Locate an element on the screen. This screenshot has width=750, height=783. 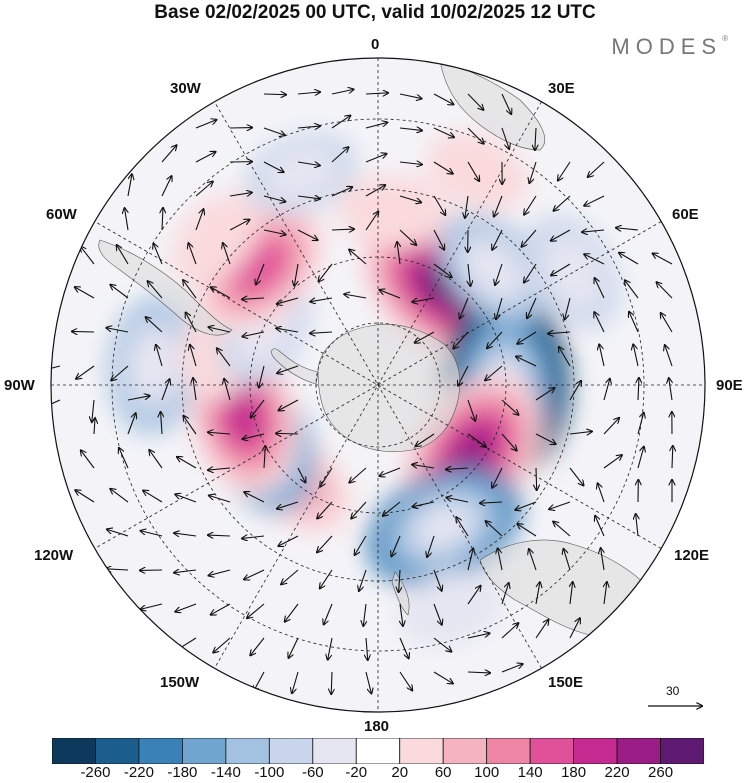
lon-label-90e: 90E is located at coordinates (729, 385).